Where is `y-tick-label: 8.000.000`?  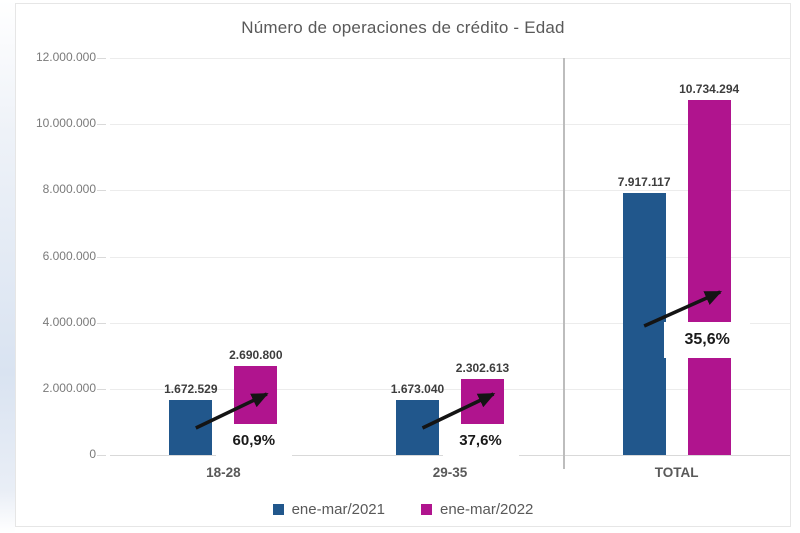
y-tick-label: 8.000.000 is located at coordinates (69, 189).